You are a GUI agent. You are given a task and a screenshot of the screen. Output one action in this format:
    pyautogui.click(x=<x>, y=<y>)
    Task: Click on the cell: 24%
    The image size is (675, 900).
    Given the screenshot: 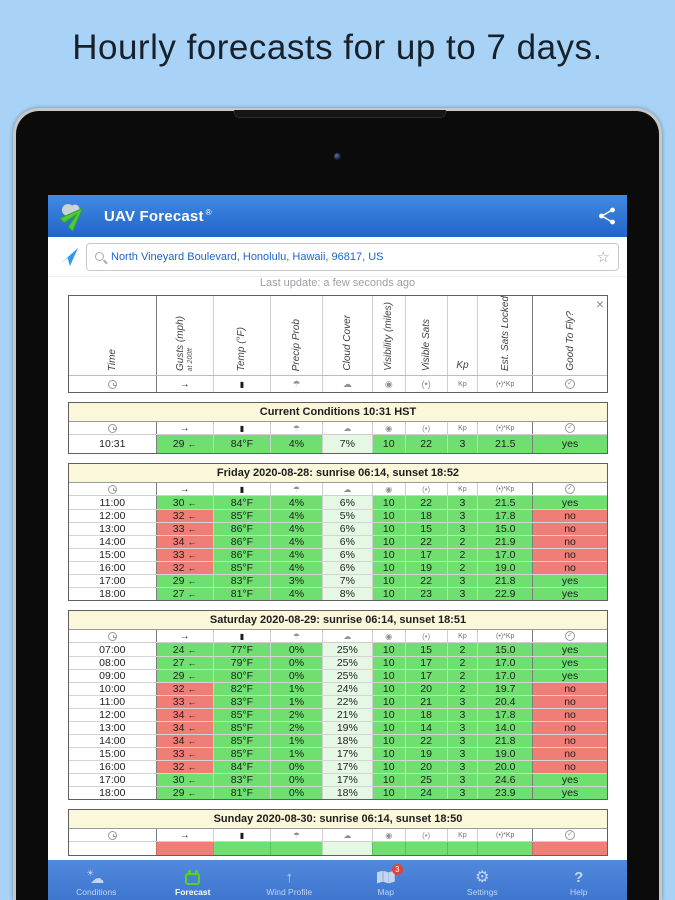 What is the action you would take?
    pyautogui.click(x=346, y=689)
    